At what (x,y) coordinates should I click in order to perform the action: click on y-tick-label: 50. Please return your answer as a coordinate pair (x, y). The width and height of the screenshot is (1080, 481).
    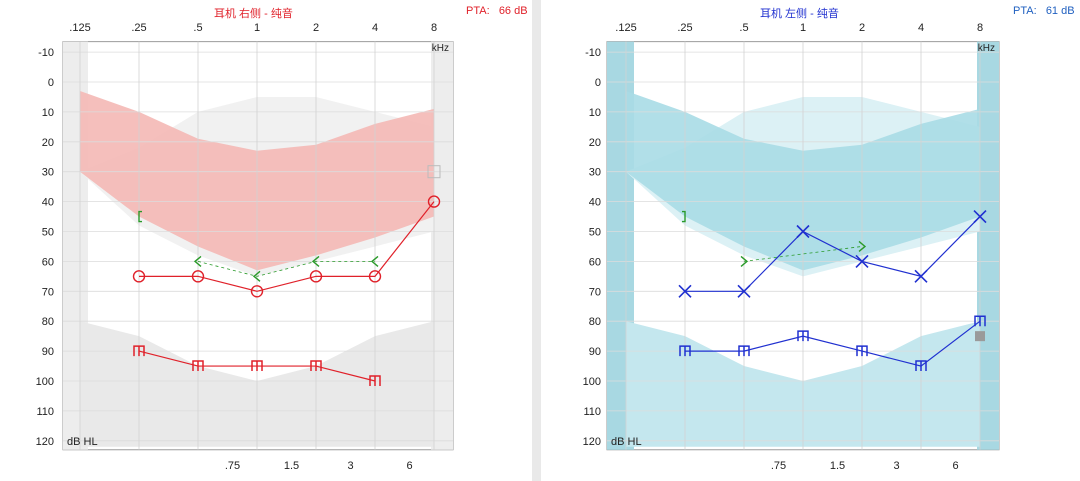
    Looking at the image, I should click on (595, 233).